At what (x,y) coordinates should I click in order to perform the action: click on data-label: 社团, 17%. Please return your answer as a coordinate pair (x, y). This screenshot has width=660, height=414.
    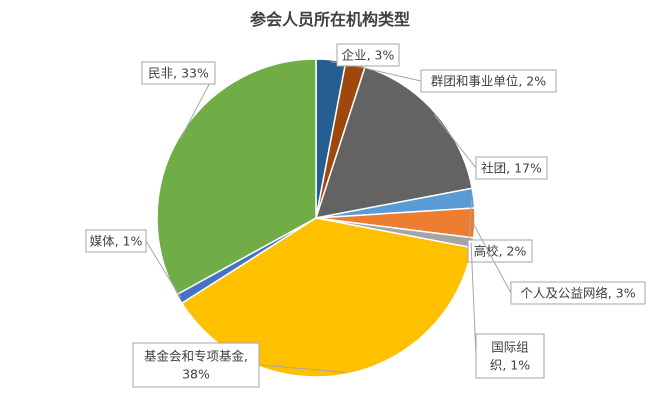
    Looking at the image, I should click on (511, 168).